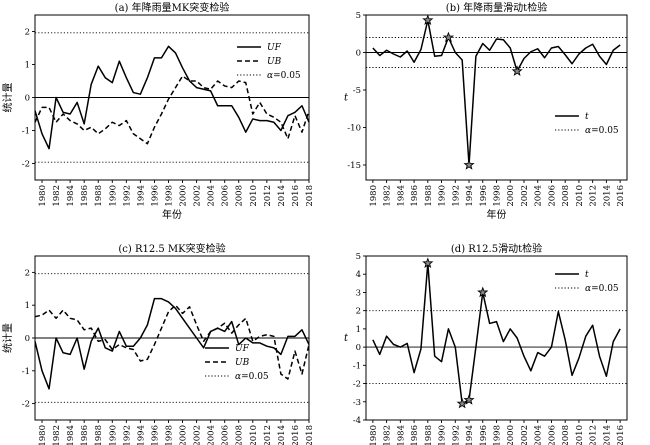 This screenshot has width=650, height=445. What do you see at coordinates (240, 196) in the screenshot?
I see `x-tick-label: 2008` at bounding box center [240, 196].